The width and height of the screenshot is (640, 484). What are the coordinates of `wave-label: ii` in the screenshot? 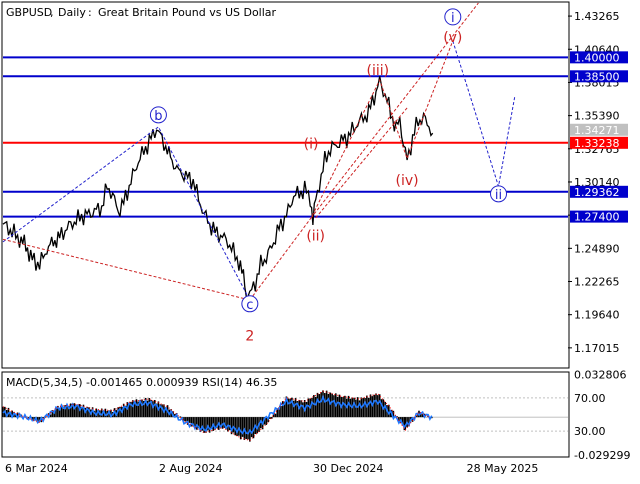 It's located at (498, 195).